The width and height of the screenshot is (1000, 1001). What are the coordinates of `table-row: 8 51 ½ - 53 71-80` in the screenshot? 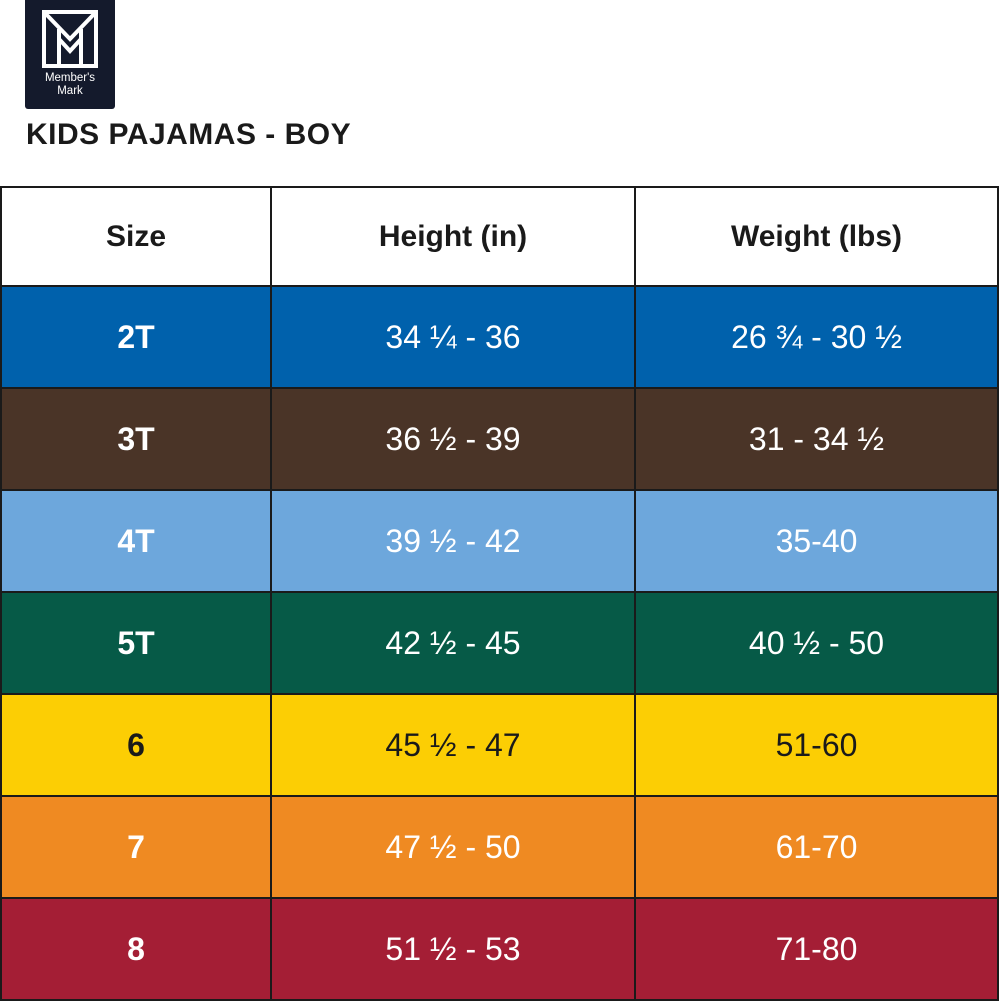 It's located at (499, 949).